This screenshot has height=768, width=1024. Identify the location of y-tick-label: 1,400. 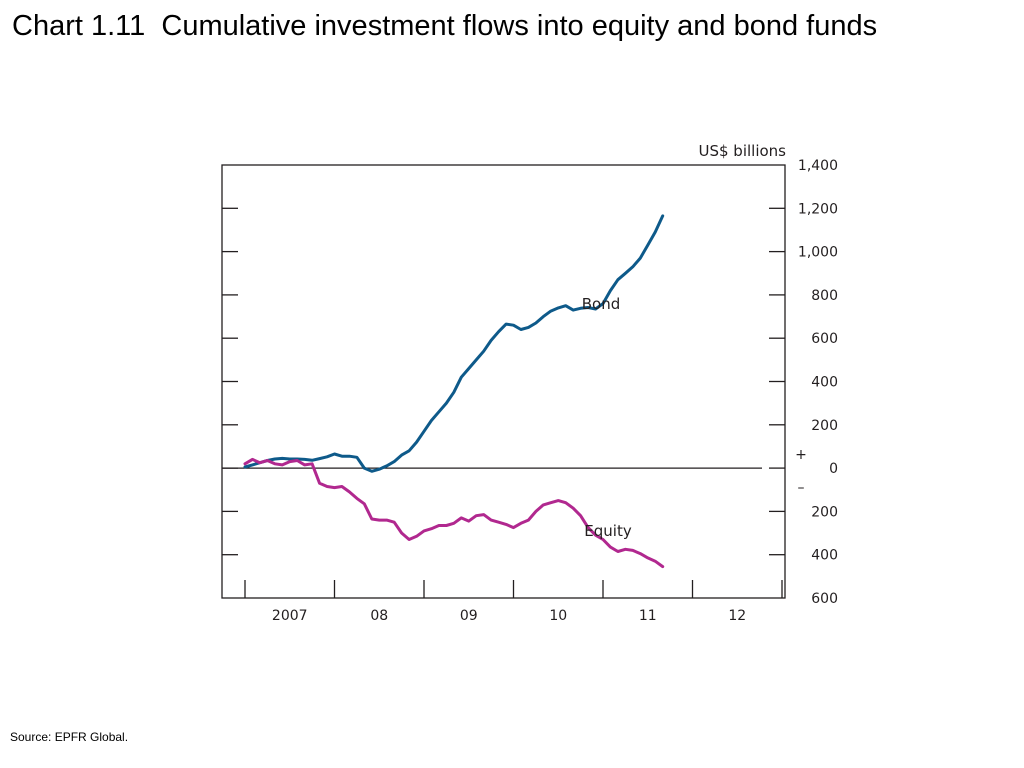
(818, 166).